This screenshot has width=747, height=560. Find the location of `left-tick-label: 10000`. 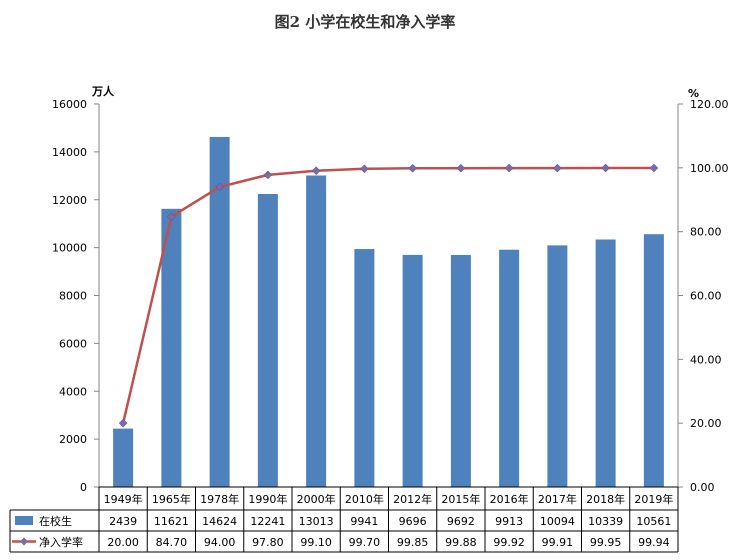

left-tick-label: 10000 is located at coordinates (69, 248).